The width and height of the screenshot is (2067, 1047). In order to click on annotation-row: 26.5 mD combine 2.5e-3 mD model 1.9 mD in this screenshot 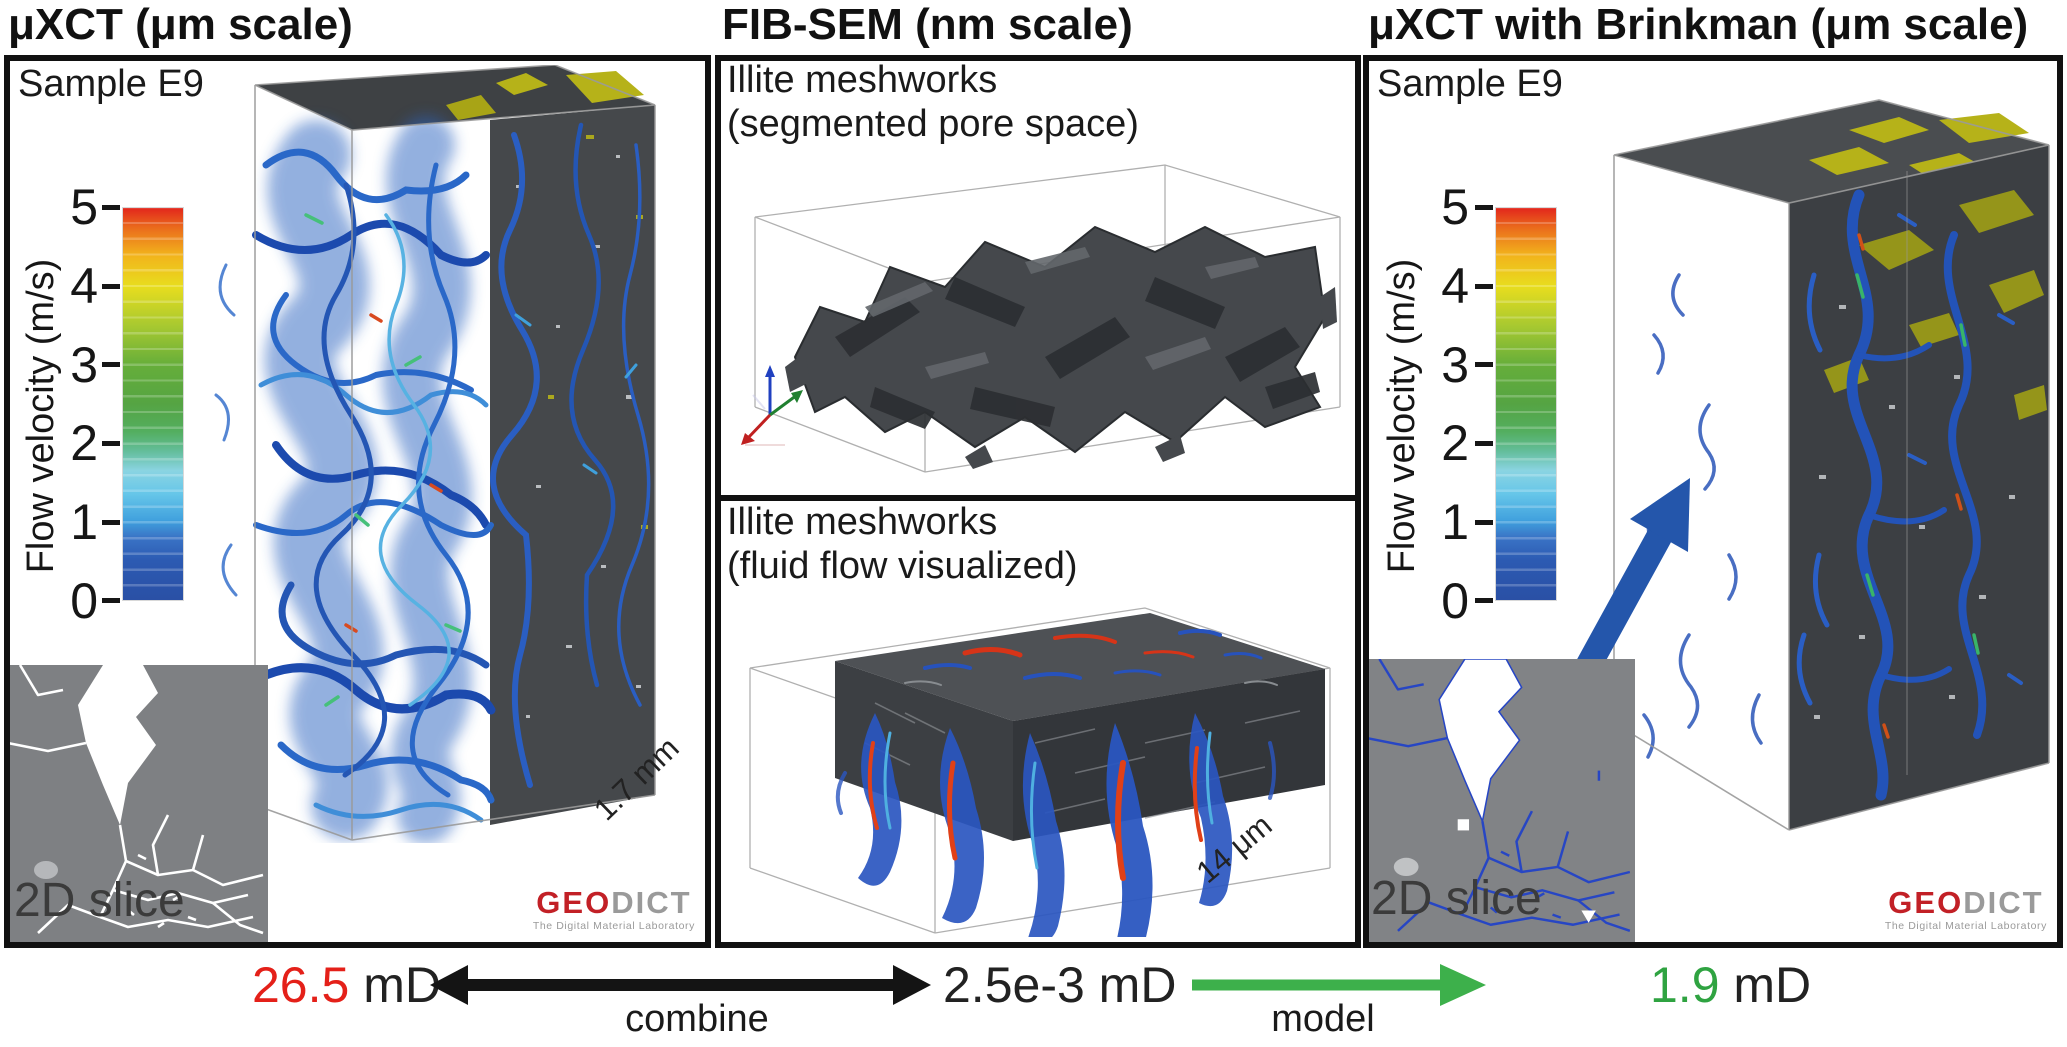, I will do `click(1033, 997)`.